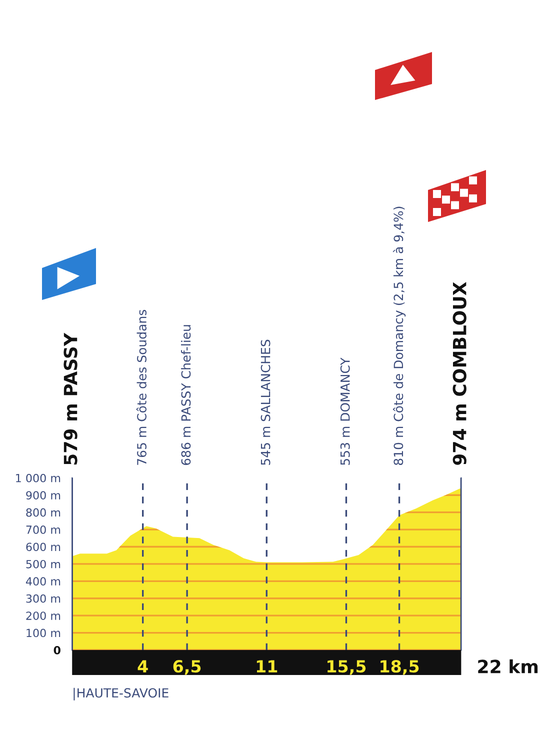  I want to click on x-axis-title: 22 km, so click(508, 666).